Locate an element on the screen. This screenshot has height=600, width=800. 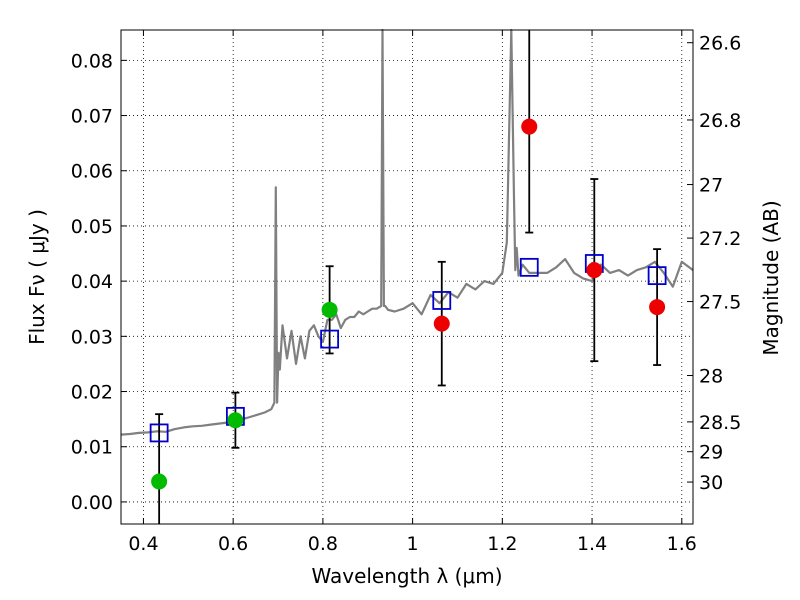
y-tick-labels: 0.00 0.01 0.02 0.03 0.04 0.05 0.06 0.07 0.08 is located at coordinates (92, 282).